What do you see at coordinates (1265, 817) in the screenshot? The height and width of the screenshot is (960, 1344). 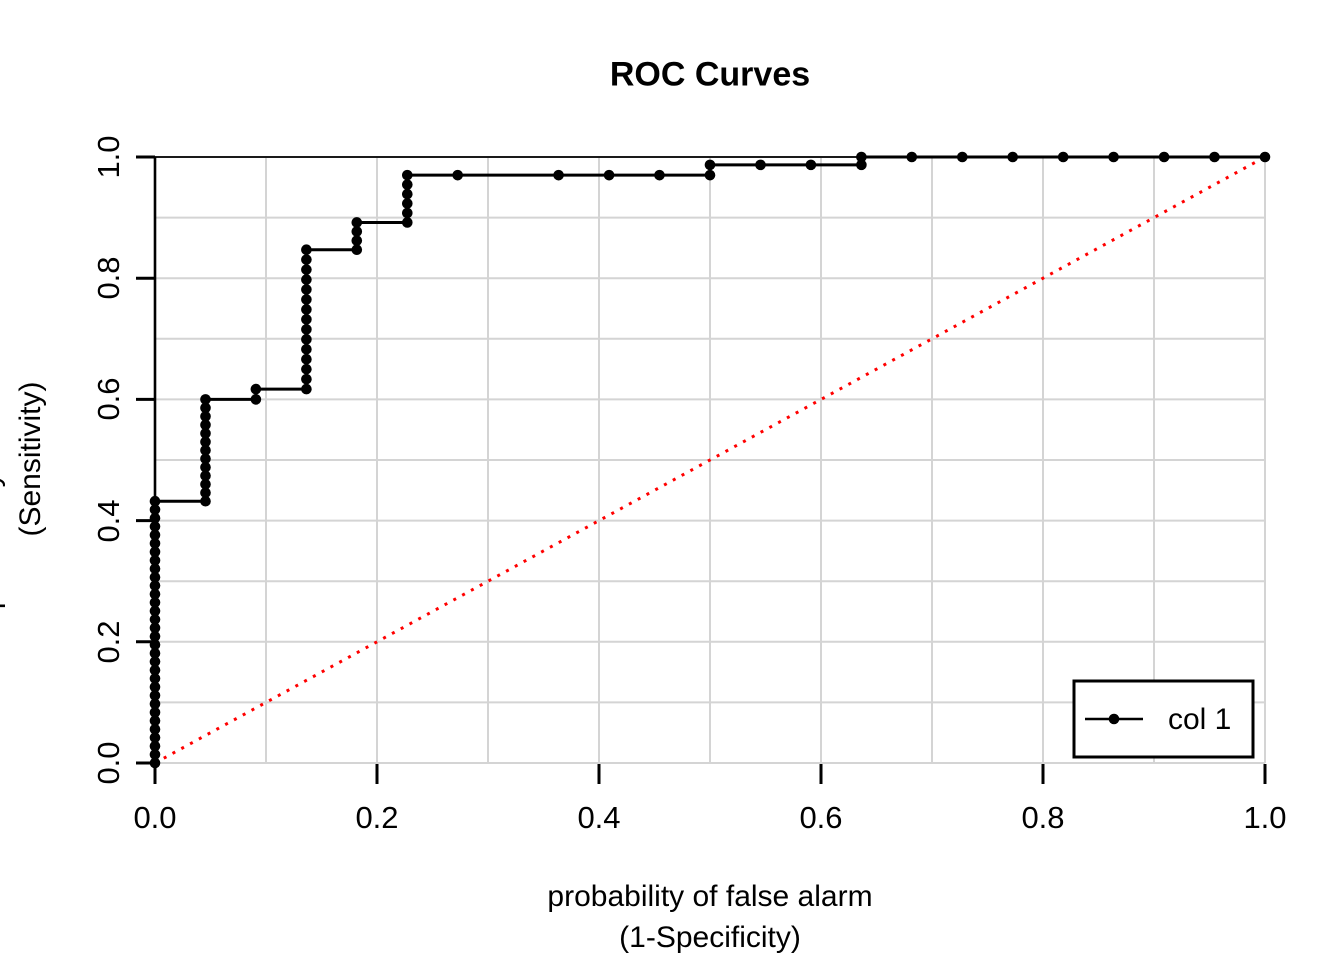 I see `x-tick-label: 1.0` at bounding box center [1265, 817].